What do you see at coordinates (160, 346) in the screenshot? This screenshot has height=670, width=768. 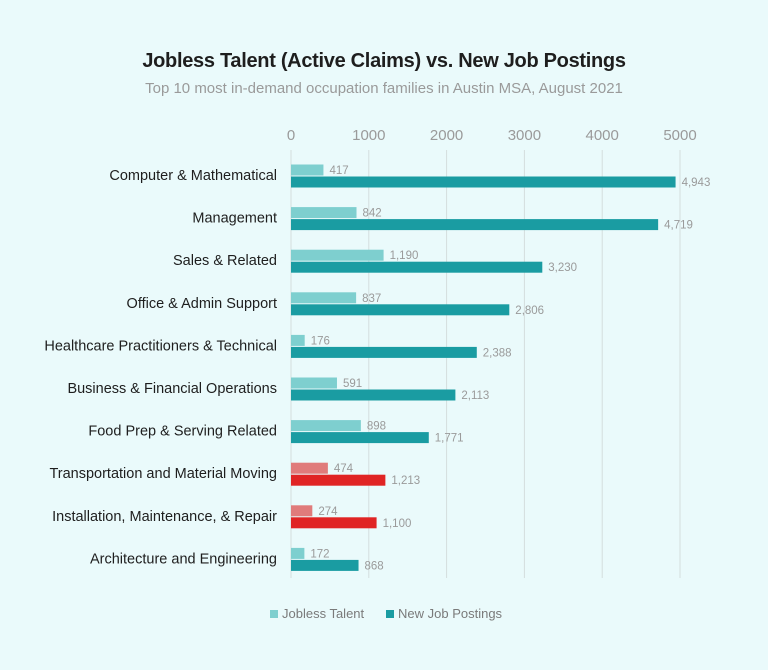 I see `category-label: Healthcare Practitioners & Technical` at bounding box center [160, 346].